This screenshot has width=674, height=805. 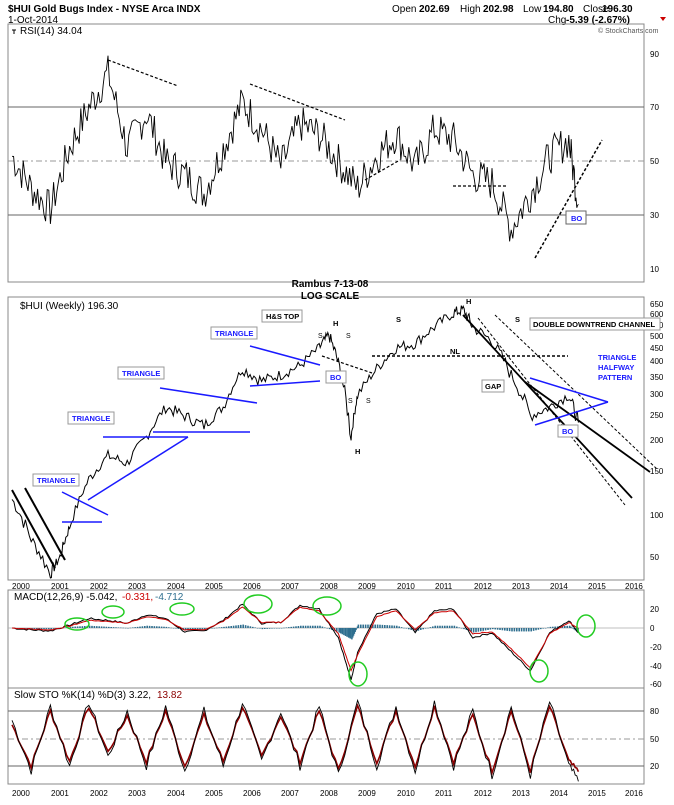 What do you see at coordinates (444, 586) in the screenshot?
I see `year-tick: 2011` at bounding box center [444, 586].